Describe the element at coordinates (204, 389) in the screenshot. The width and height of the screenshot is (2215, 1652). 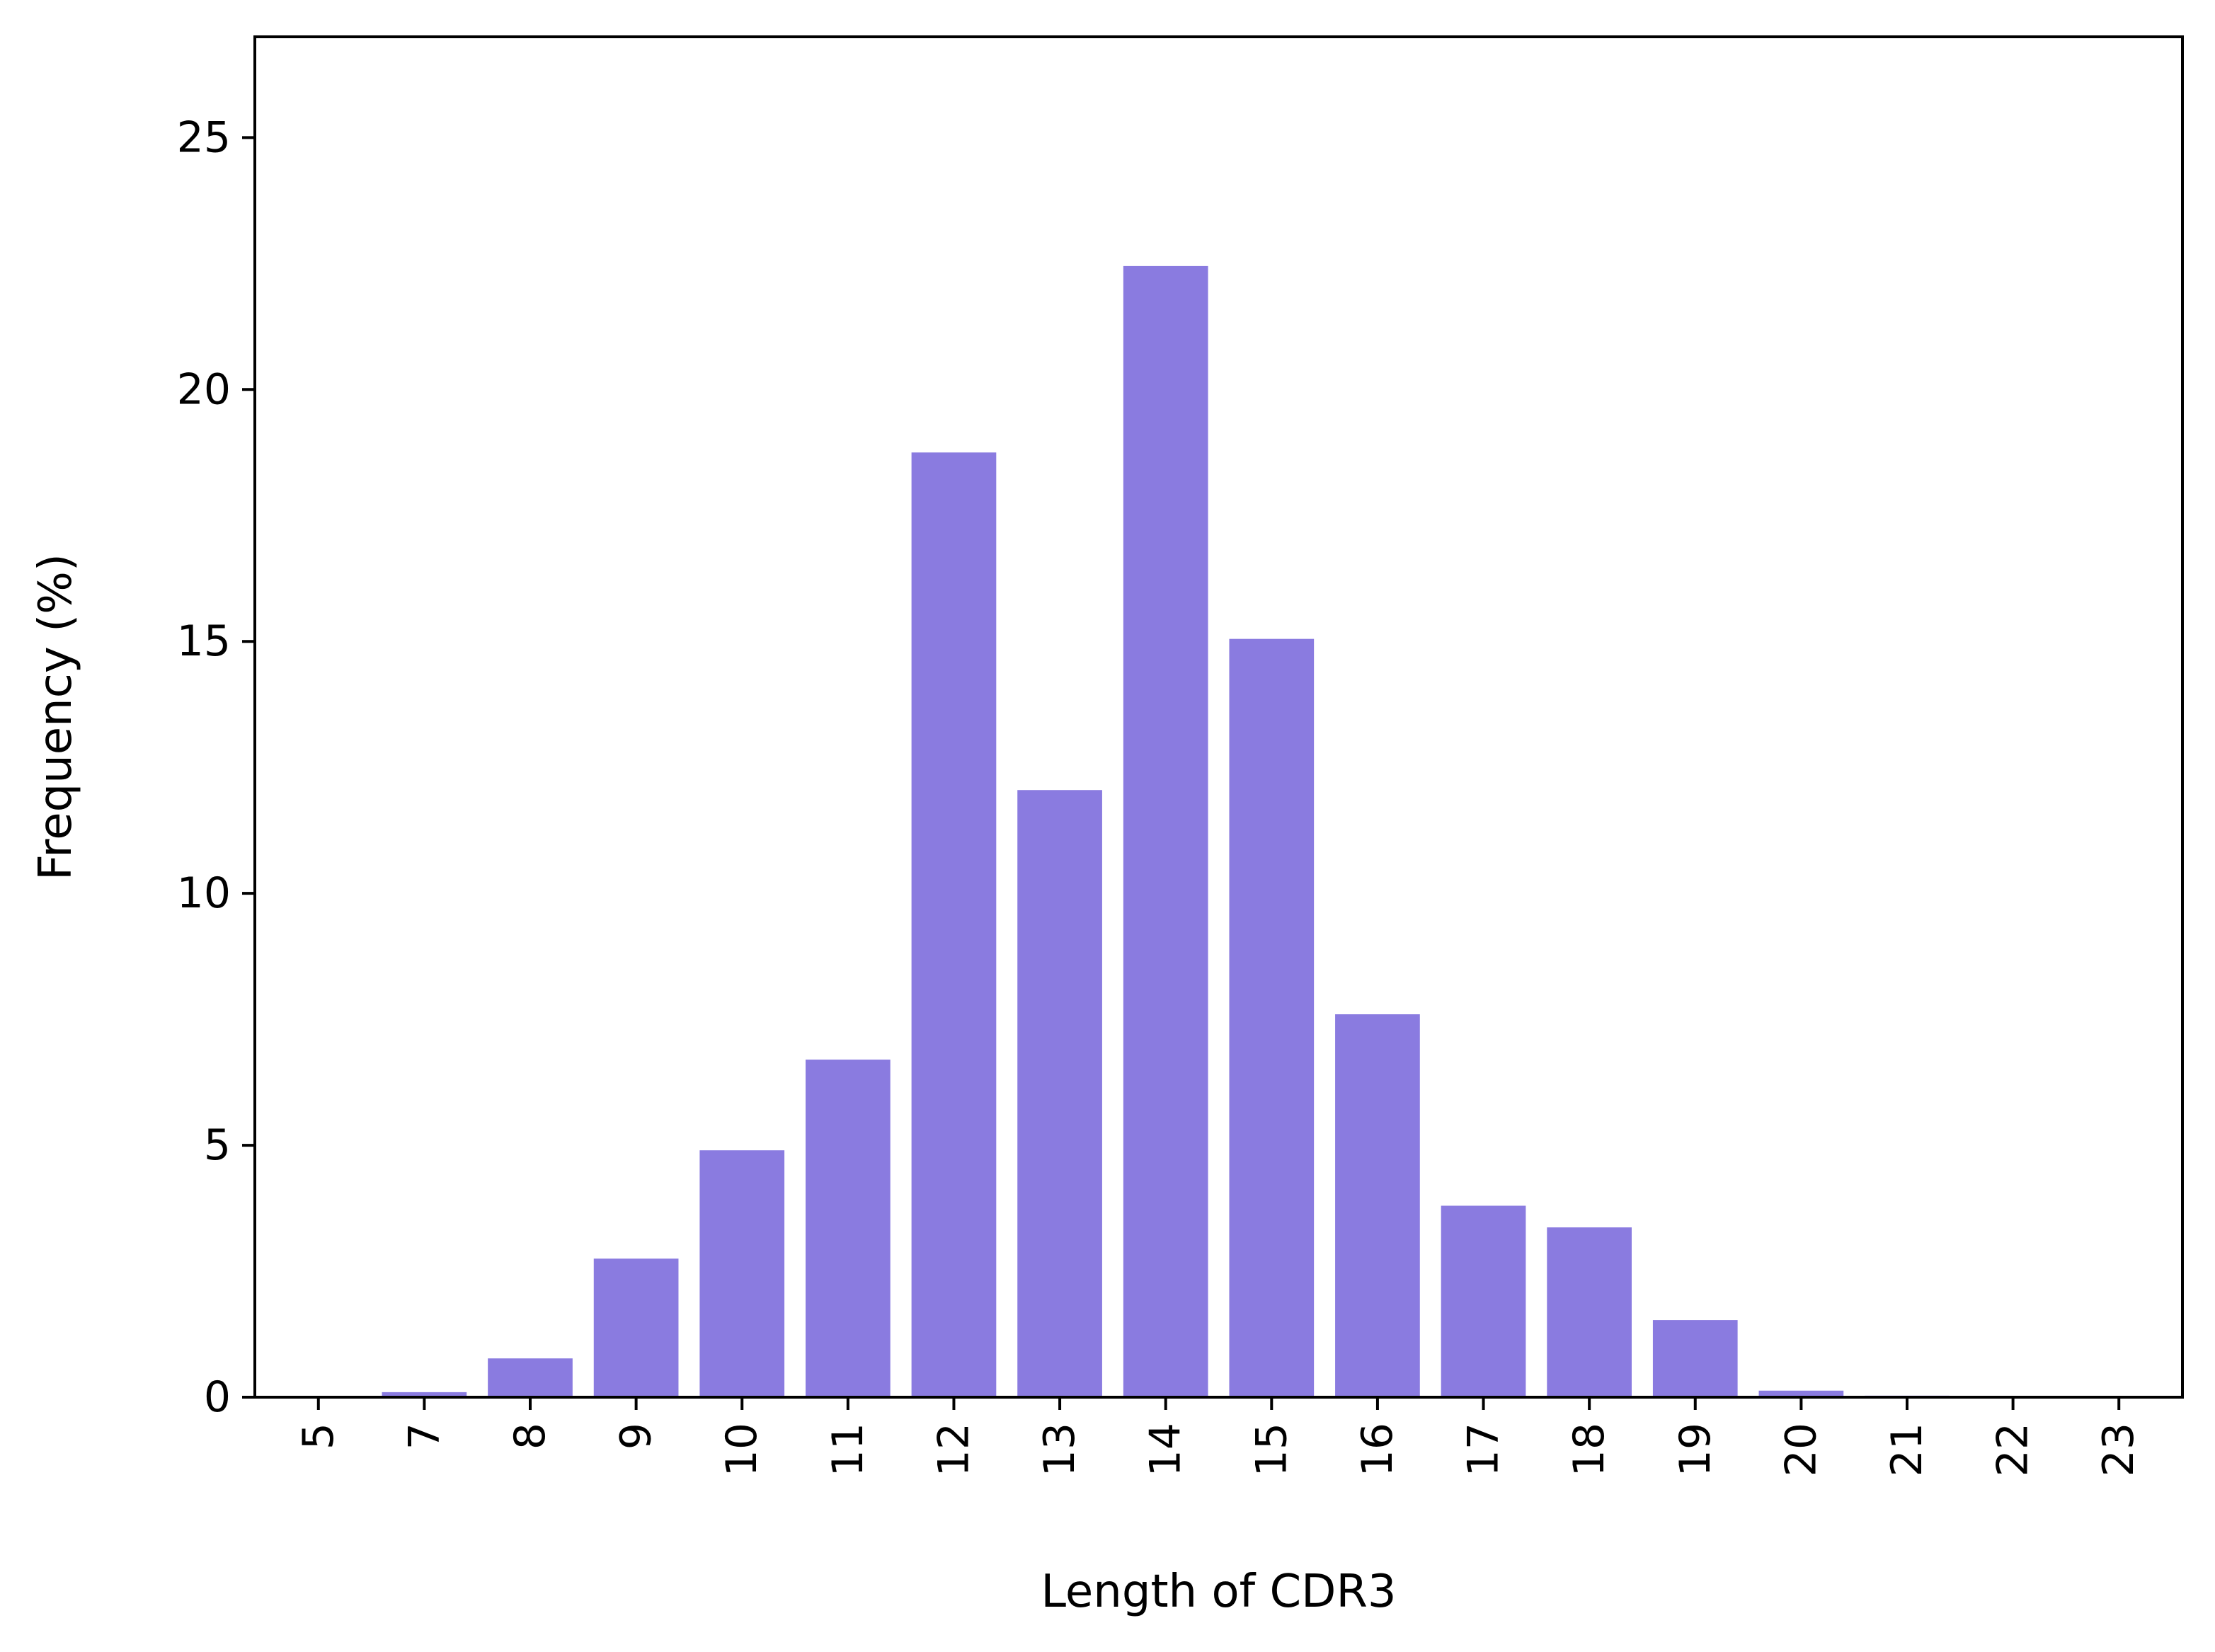
I see `y-tick-label-20: 20` at that location.